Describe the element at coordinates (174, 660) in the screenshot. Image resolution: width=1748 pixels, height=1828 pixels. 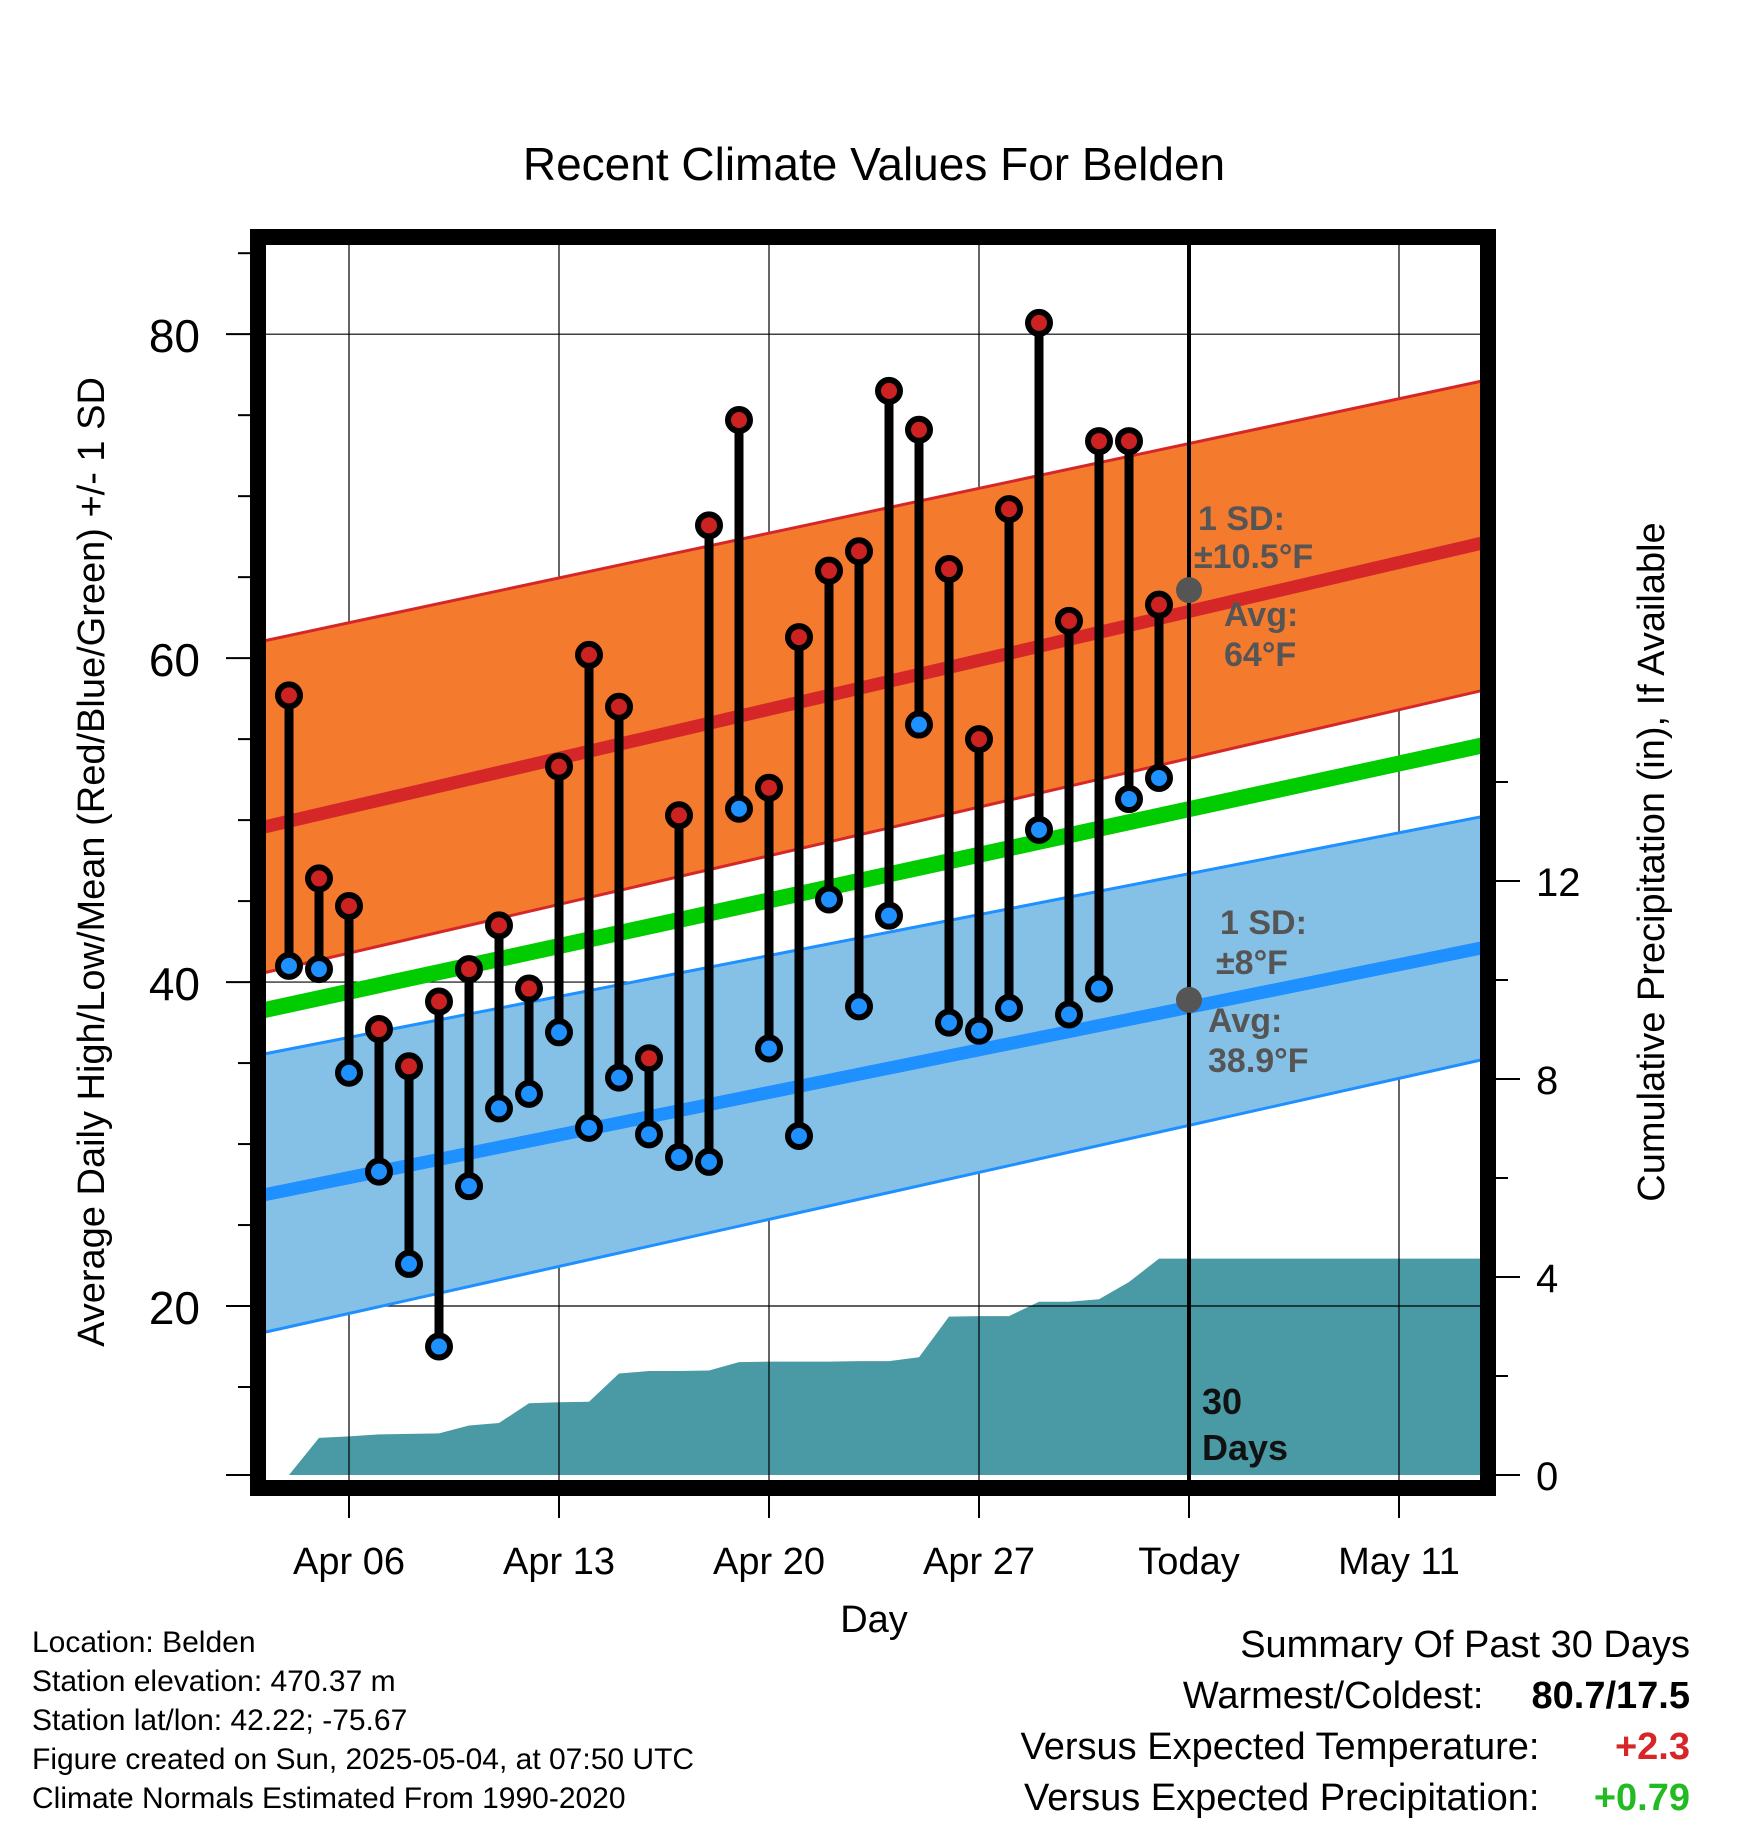
I see `y-left-tick-label-60: 60` at that location.